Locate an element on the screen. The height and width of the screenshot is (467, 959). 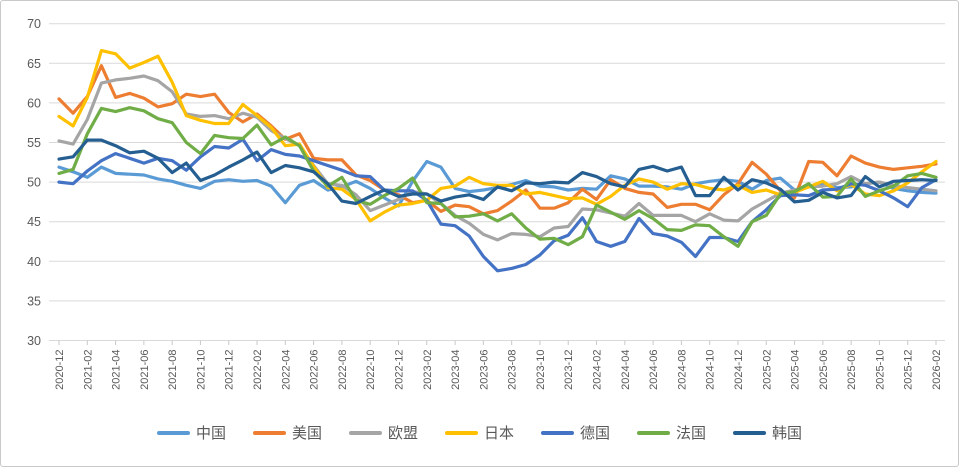
x-axis-tick-label: 2025-04 is located at coordinates (796, 370).